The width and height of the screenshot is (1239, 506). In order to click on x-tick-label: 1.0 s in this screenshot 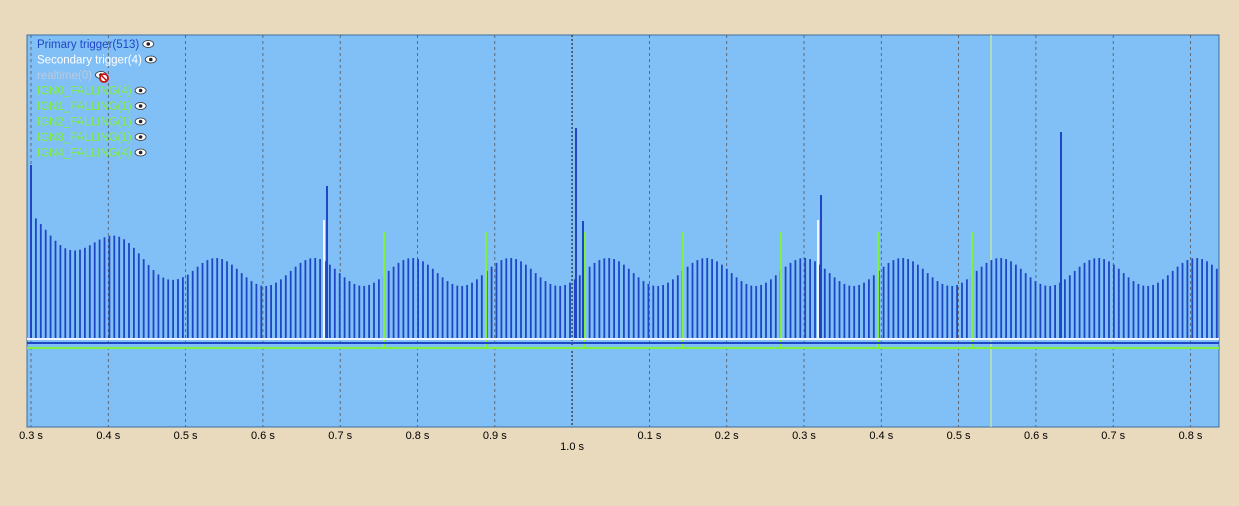, I will do `click(572, 447)`.